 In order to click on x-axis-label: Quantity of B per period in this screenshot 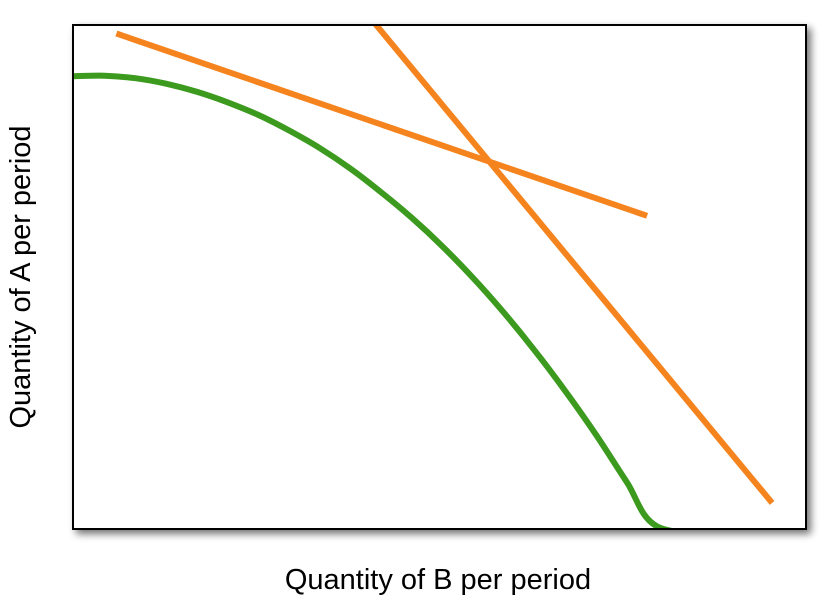, I will do `click(438, 580)`.